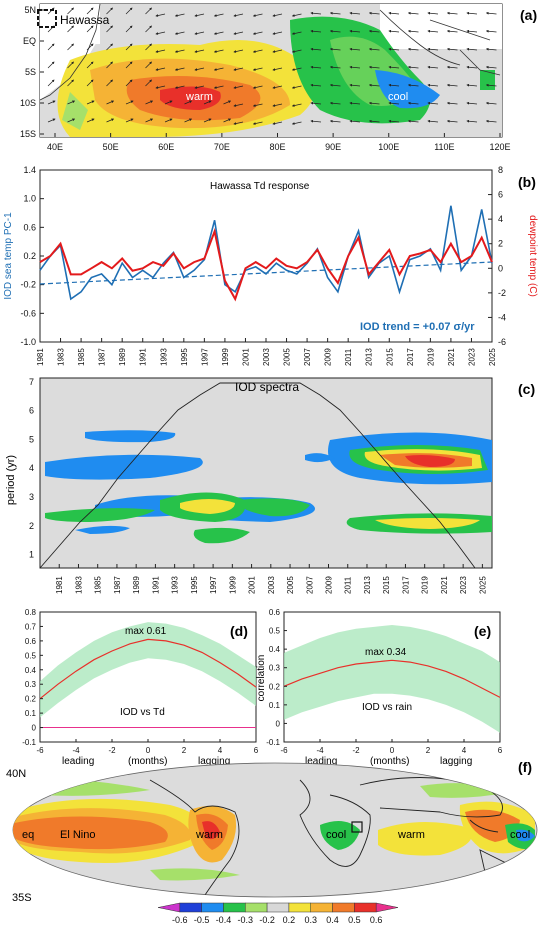  What do you see at coordinates (500, 268) in the screenshot?
I see `b-ytick-right-label: 0` at bounding box center [500, 268].